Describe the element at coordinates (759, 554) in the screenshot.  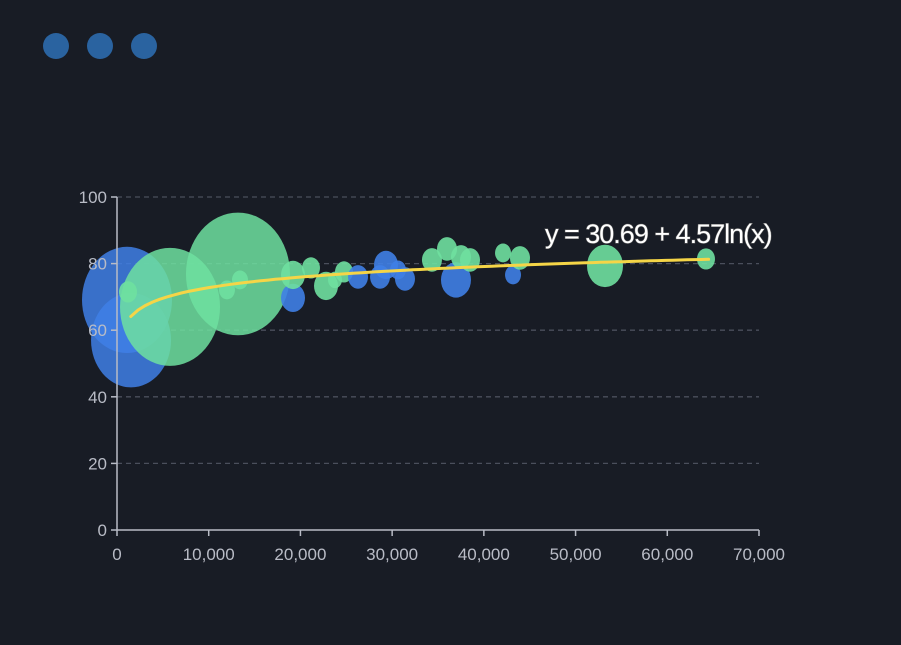
I see `x-tick-label: 70,000` at that location.